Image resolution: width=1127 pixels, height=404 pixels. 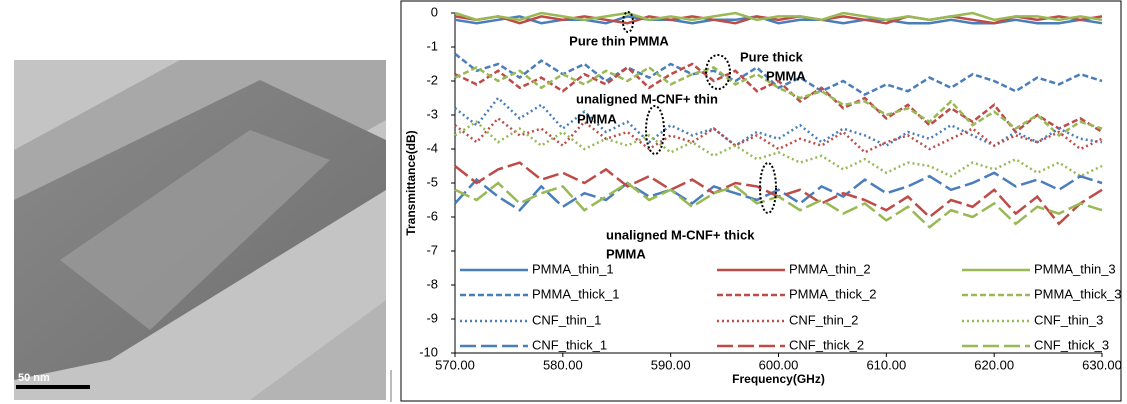 What do you see at coordinates (772, 56) in the screenshot?
I see `annotation: Pure thick` at bounding box center [772, 56].